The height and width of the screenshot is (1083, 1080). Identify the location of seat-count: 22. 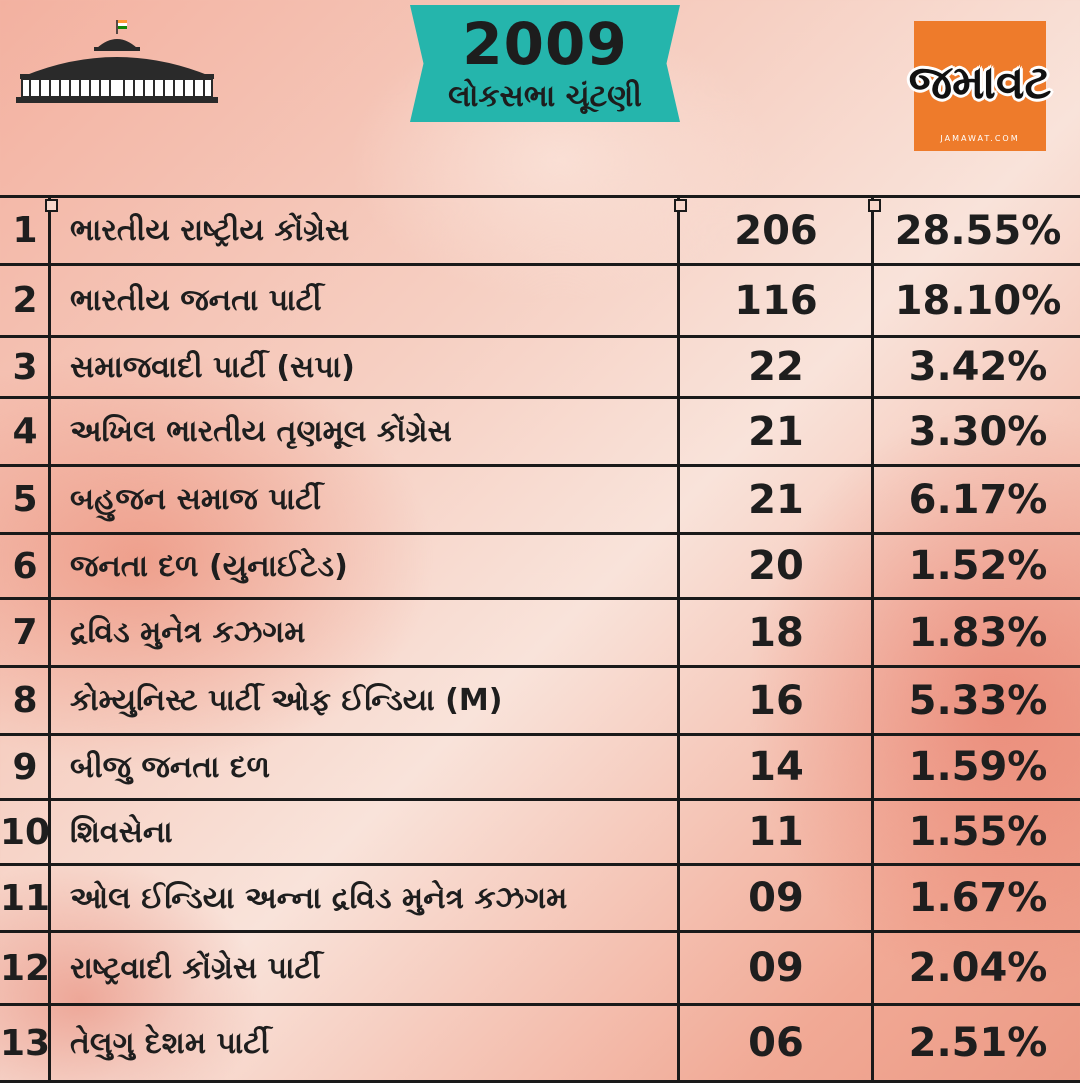
(776, 367).